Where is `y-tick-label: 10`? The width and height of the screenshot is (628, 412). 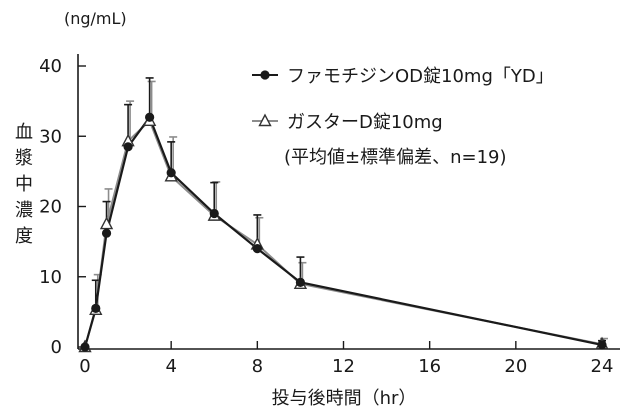 y-tick-label: 10 is located at coordinates (50, 277).